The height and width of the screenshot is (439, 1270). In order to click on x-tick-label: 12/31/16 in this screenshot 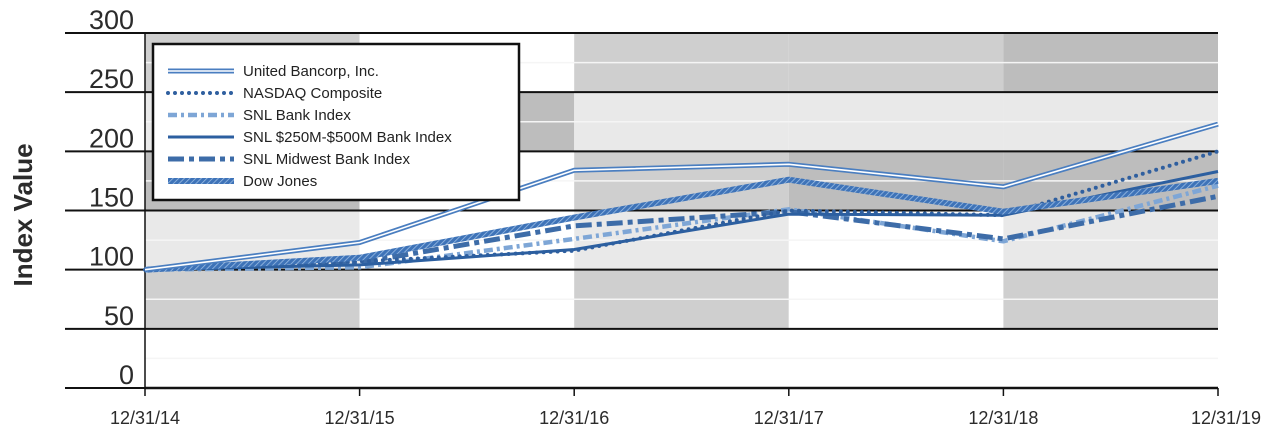, I will do `click(574, 418)`.